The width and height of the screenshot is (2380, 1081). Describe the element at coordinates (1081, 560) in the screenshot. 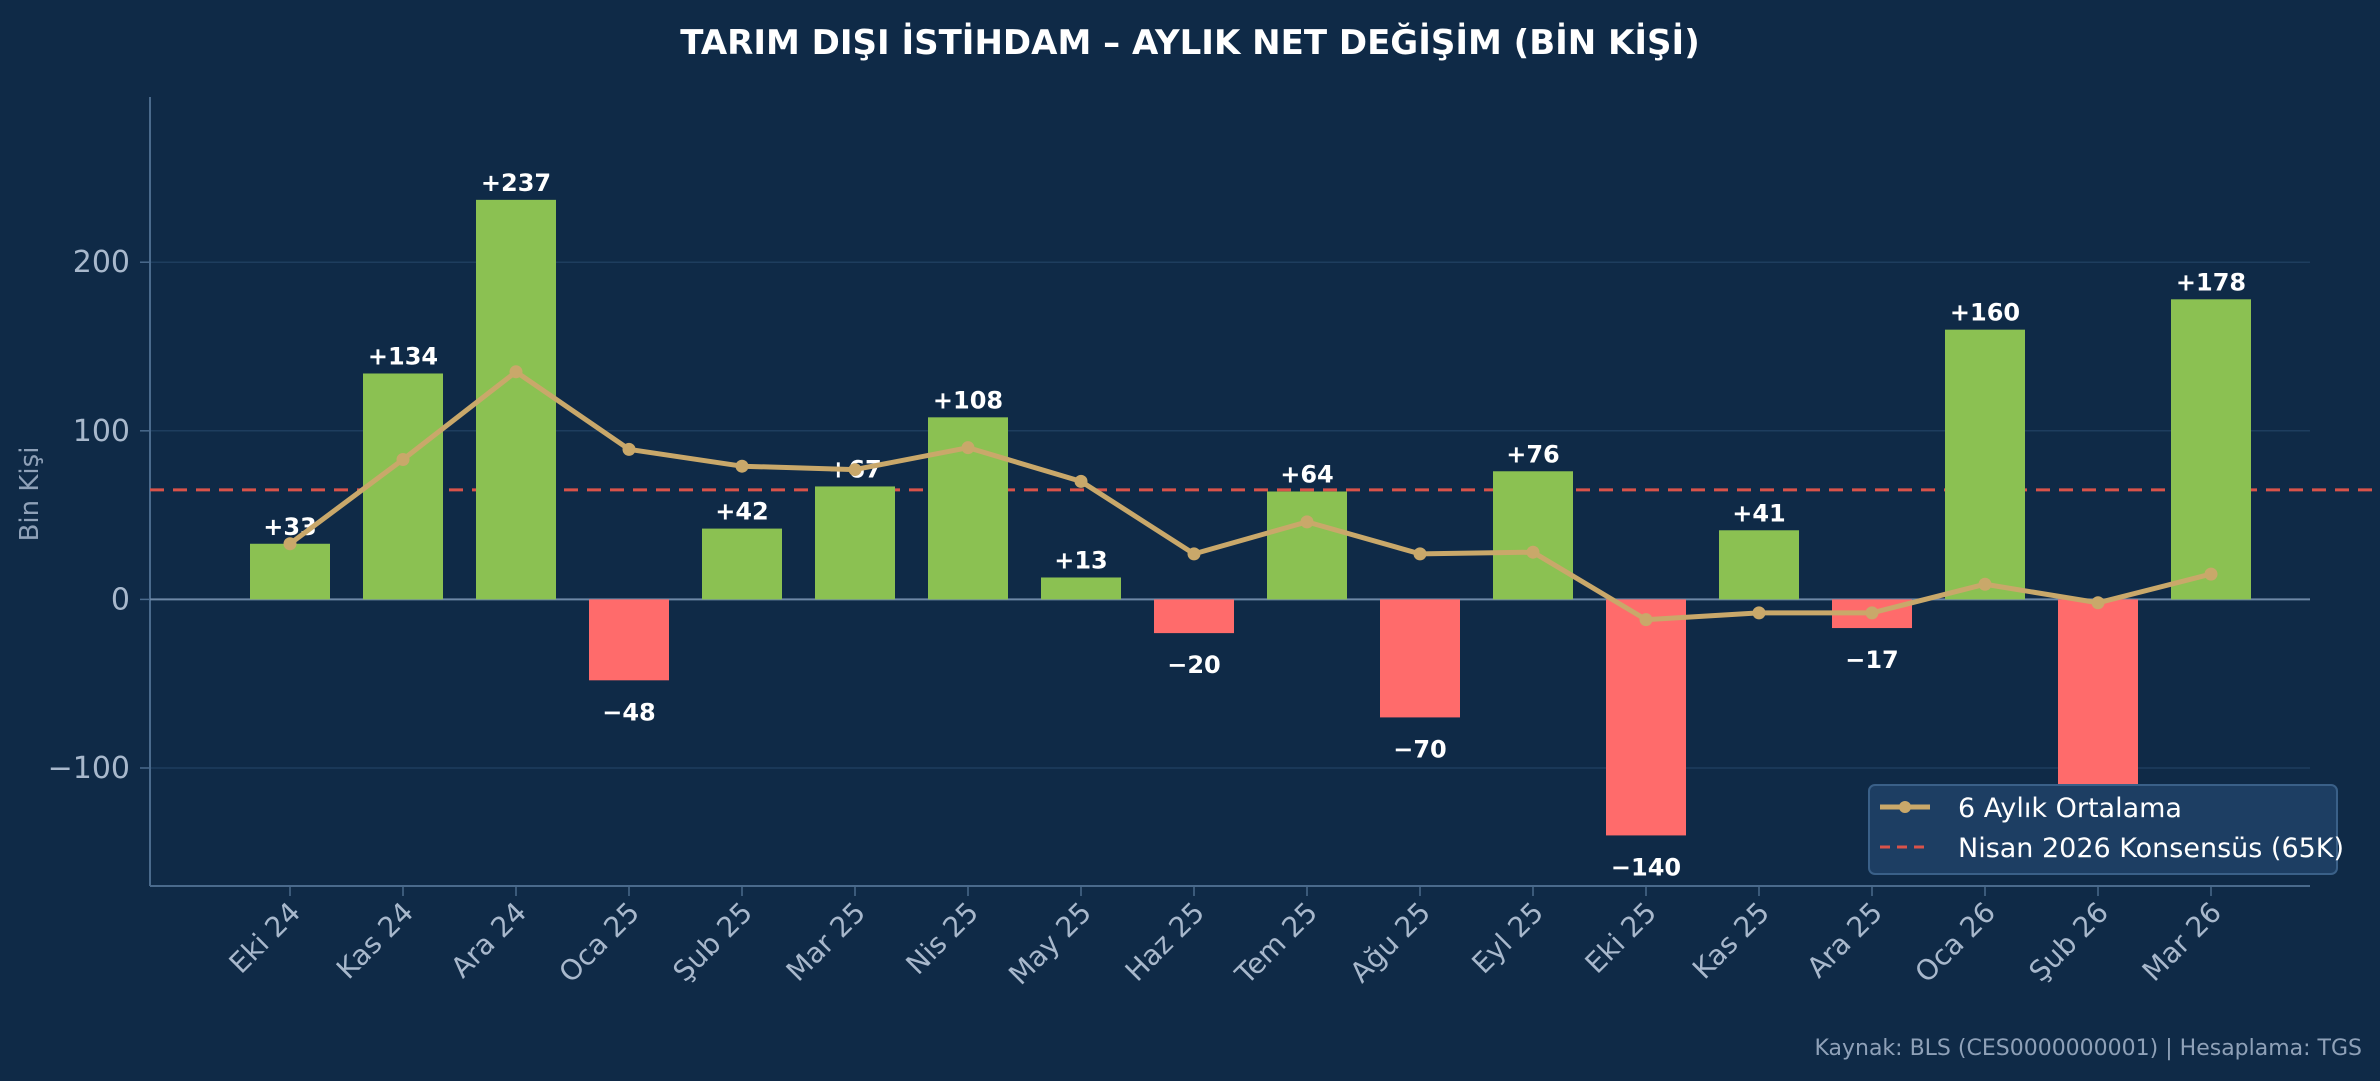

I see `bar-value-label: +13` at that location.